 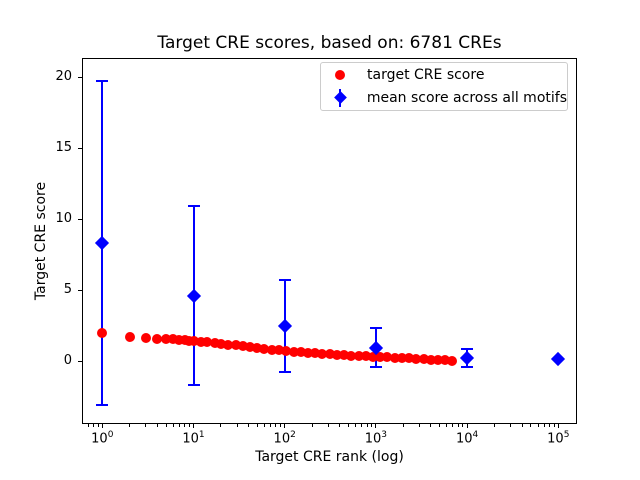 What do you see at coordinates (63, 218) in the screenshot?
I see `y-tick-label: 10` at bounding box center [63, 218].